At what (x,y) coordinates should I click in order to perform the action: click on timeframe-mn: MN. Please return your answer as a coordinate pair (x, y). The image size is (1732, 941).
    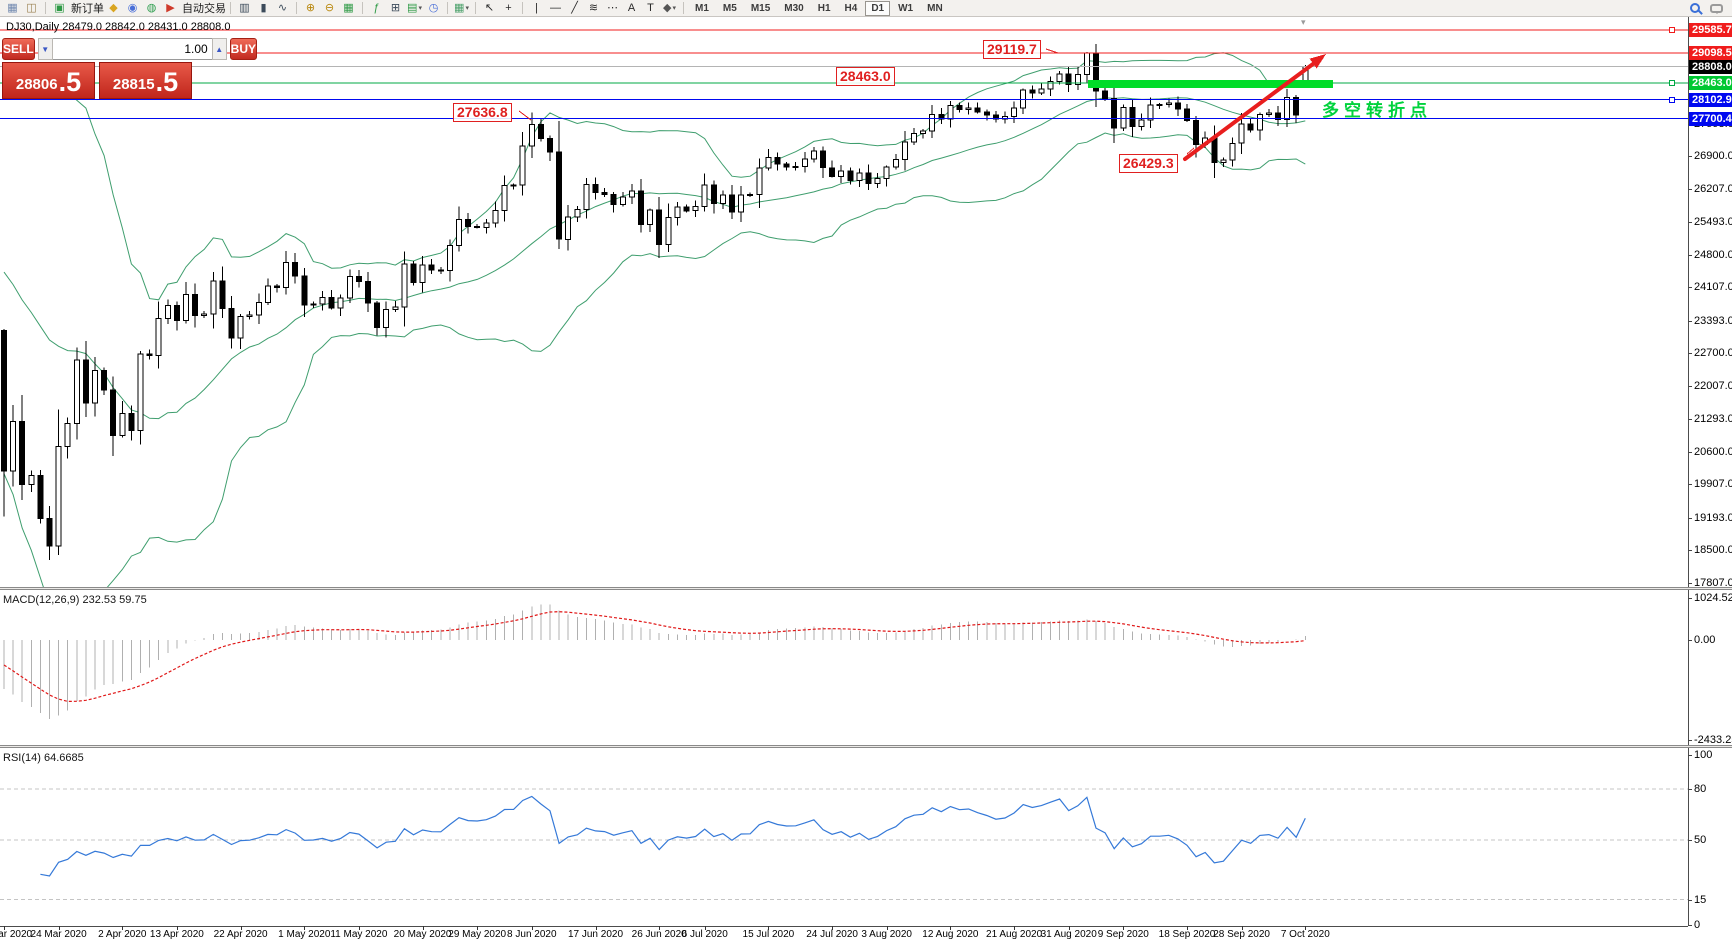
    Looking at the image, I should click on (935, 8).